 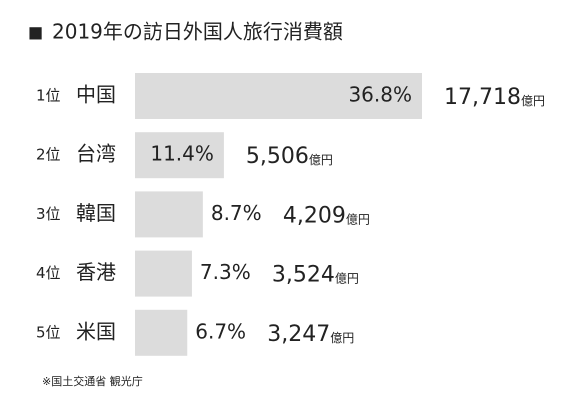 I want to click on category-label: 香港, so click(x=96, y=272).